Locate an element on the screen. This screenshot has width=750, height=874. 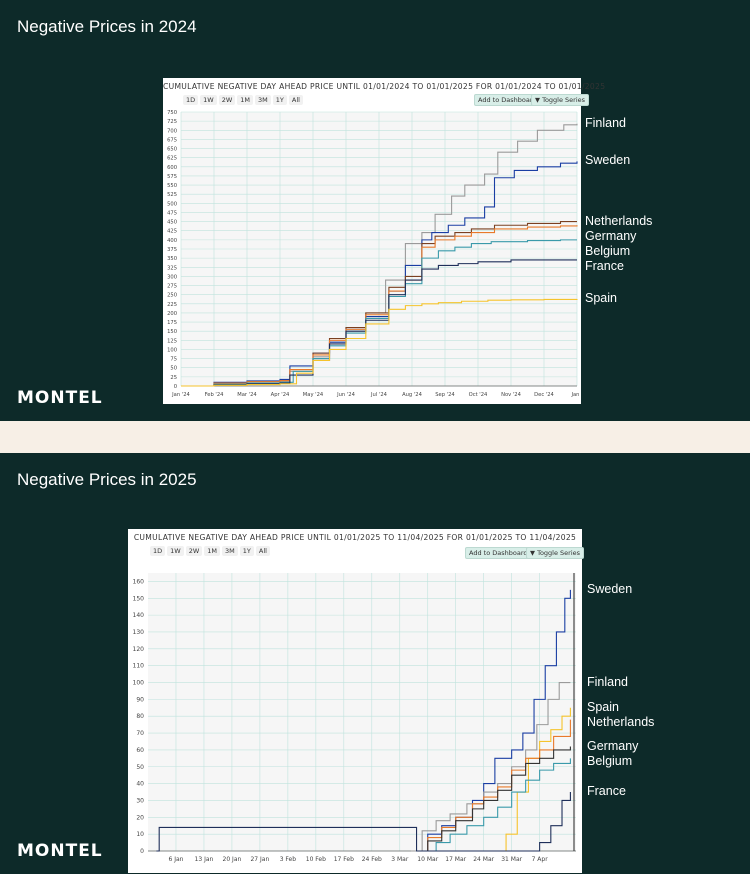
y-tick-label: 140 is located at coordinates (139, 615).